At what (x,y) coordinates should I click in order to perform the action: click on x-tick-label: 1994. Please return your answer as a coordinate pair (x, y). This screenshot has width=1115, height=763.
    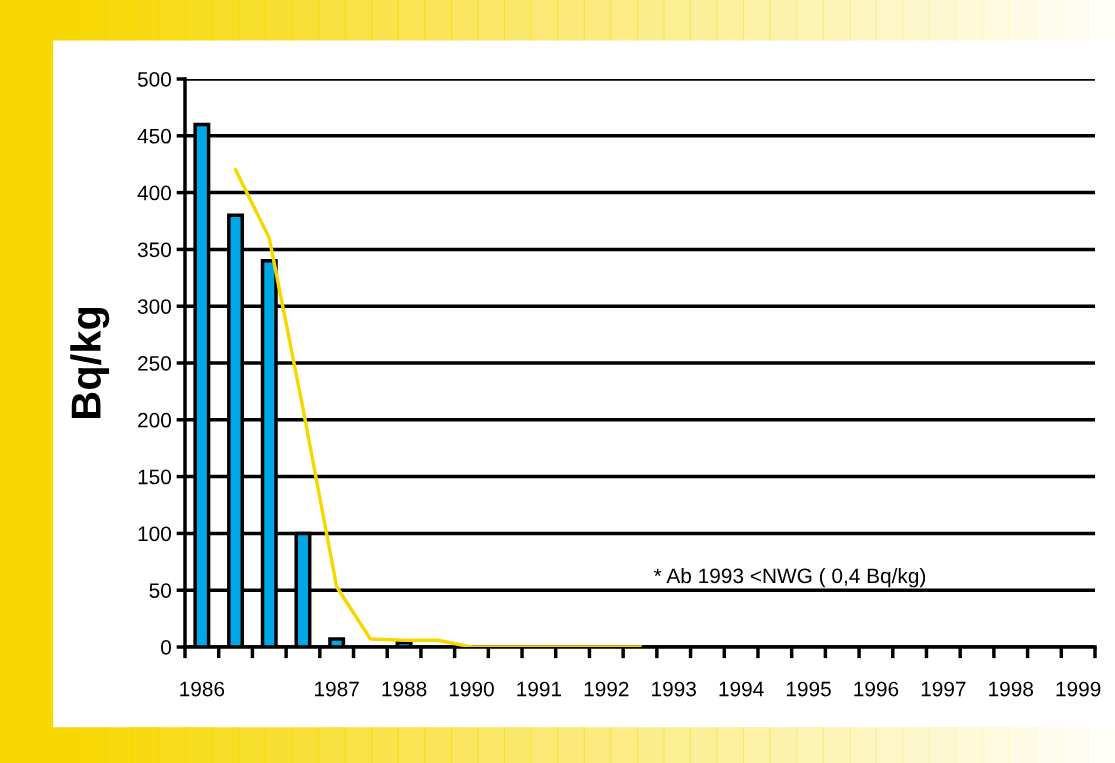
    Looking at the image, I should click on (741, 689).